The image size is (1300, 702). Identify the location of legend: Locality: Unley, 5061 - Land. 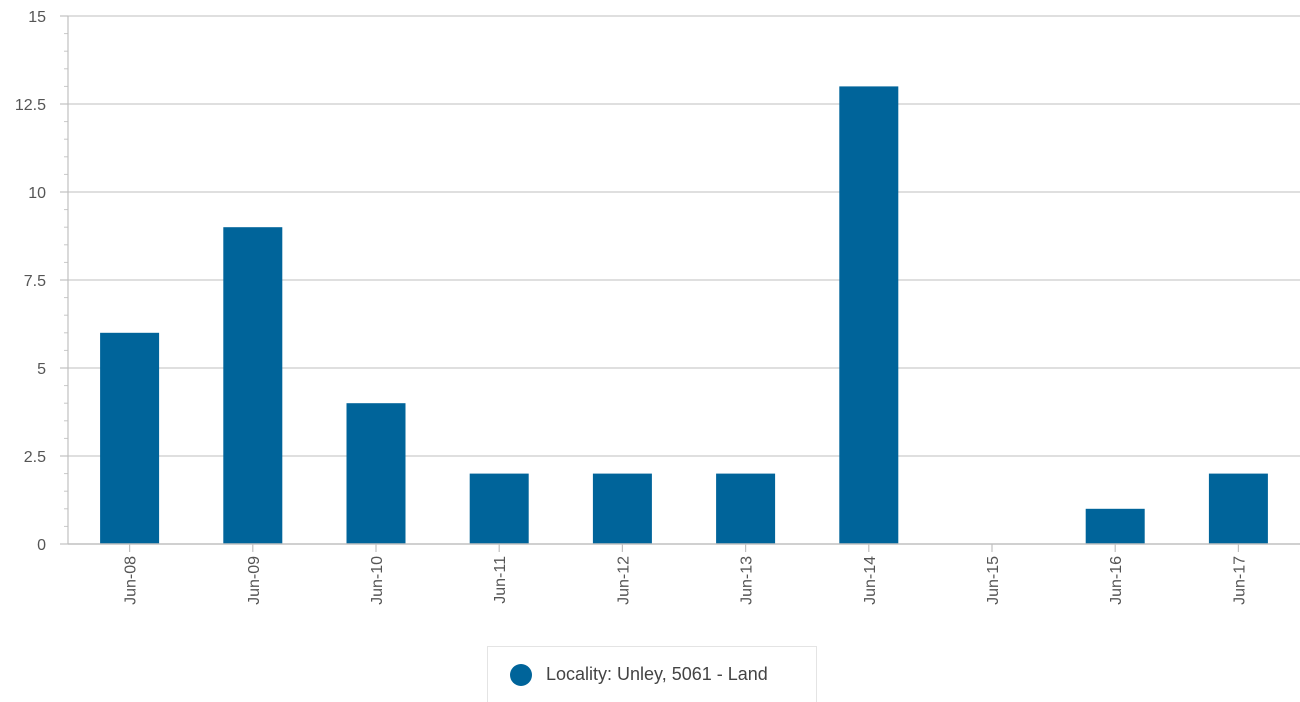
(652, 674).